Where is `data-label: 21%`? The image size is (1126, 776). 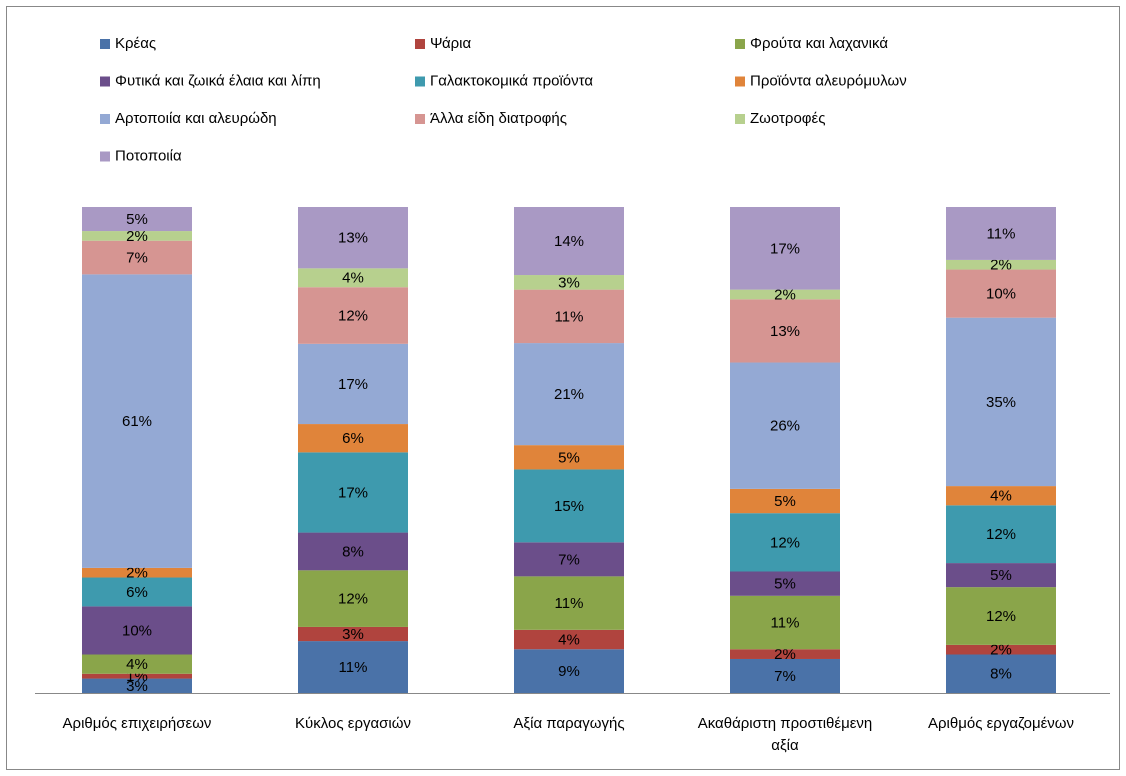
data-label: 21% is located at coordinates (569, 394).